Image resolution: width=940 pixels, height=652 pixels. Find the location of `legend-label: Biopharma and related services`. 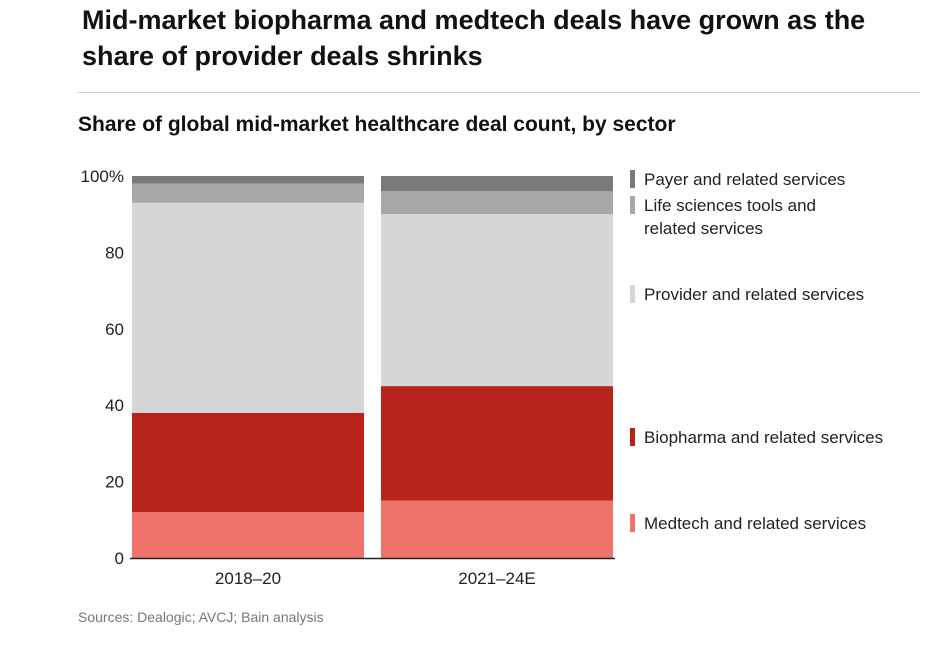

legend-label: Biopharma and related services is located at coordinates (763, 437).